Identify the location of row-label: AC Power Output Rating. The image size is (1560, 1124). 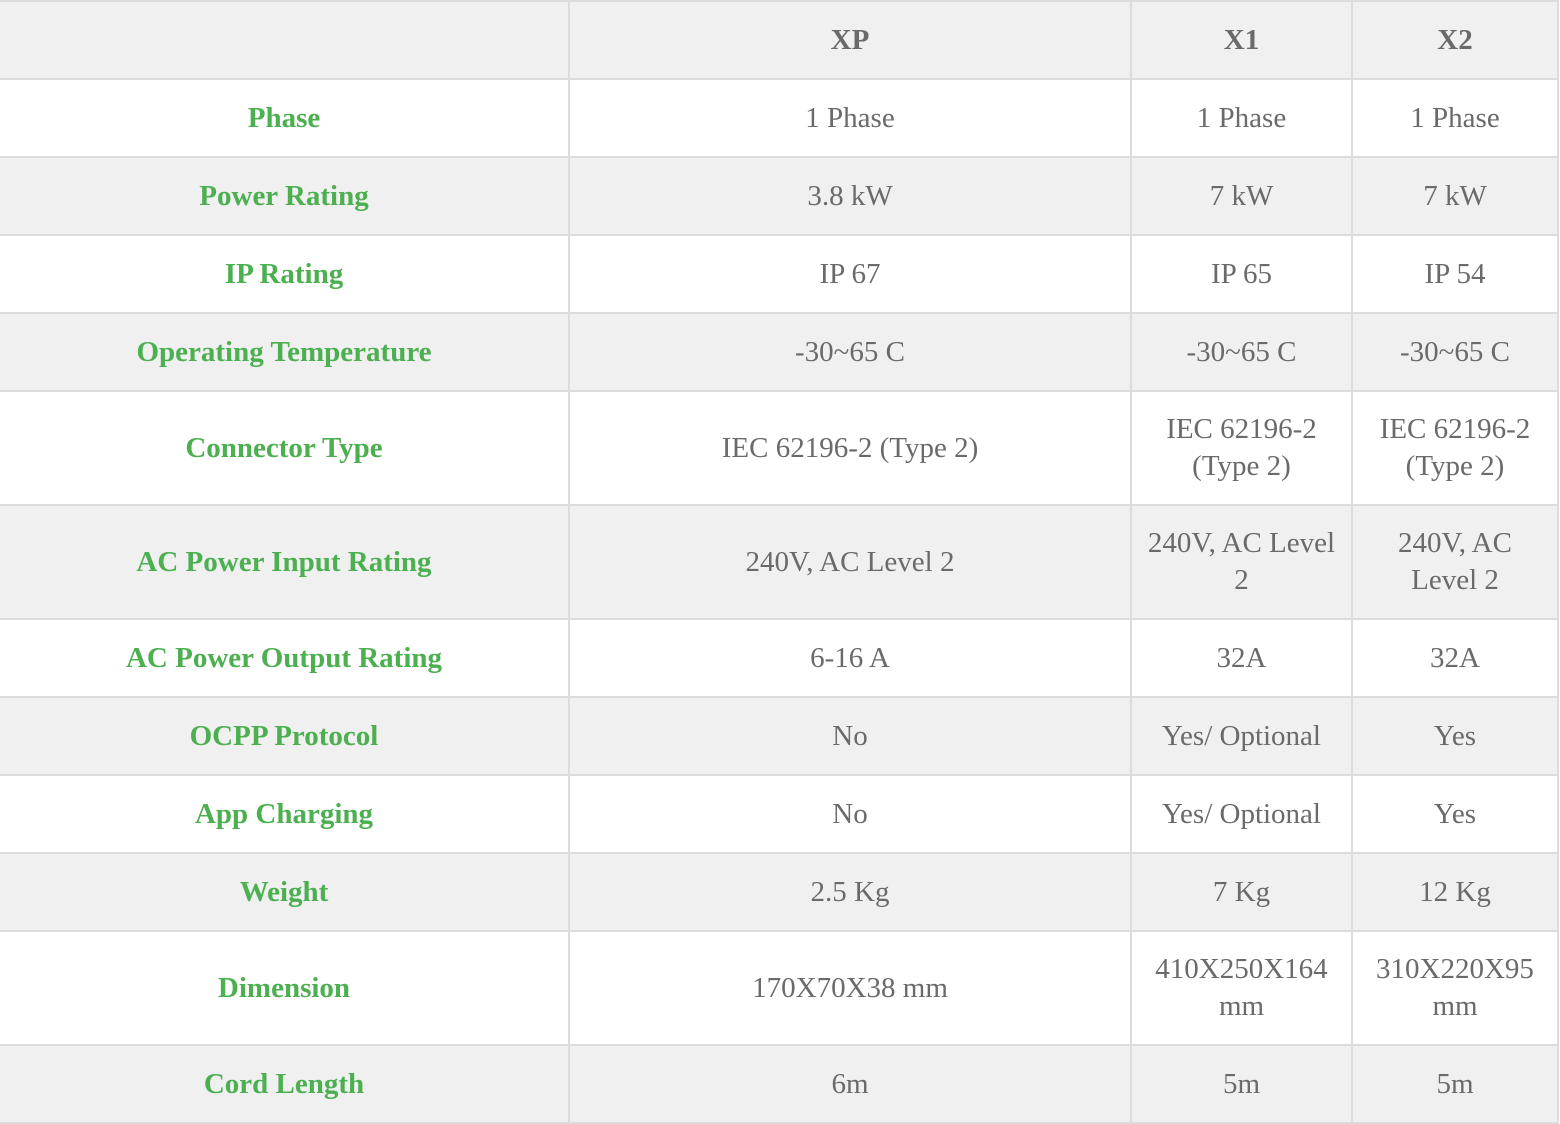
(285, 658).